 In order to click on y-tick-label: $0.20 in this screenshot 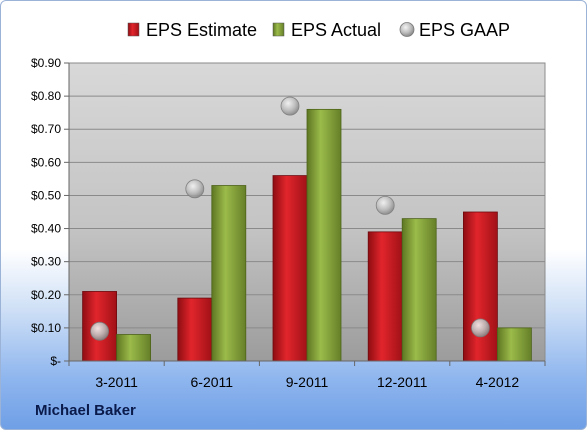, I will do `click(46, 295)`.